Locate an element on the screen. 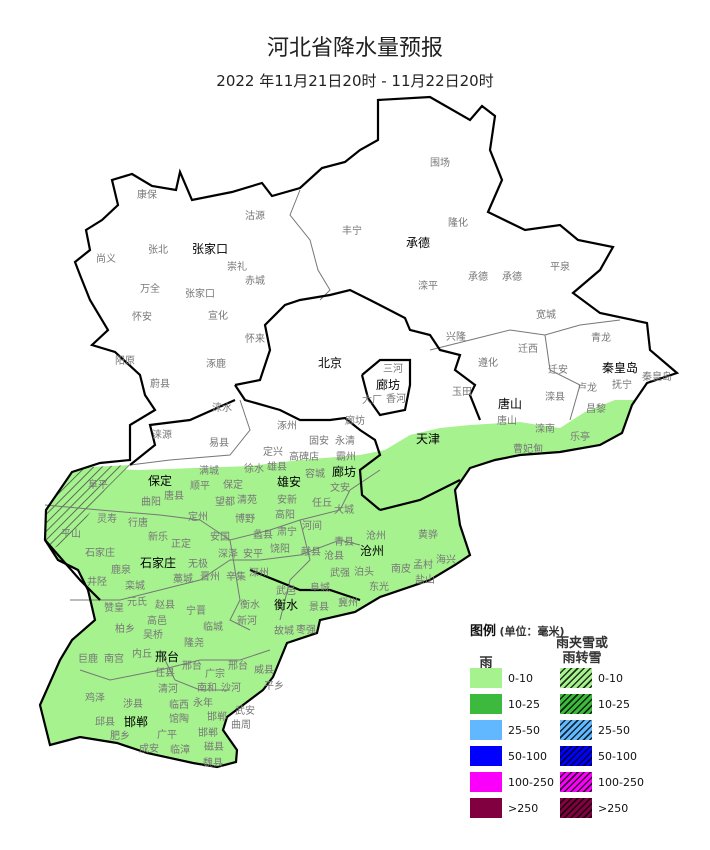  county-label: 武邑 is located at coordinates (286, 590).